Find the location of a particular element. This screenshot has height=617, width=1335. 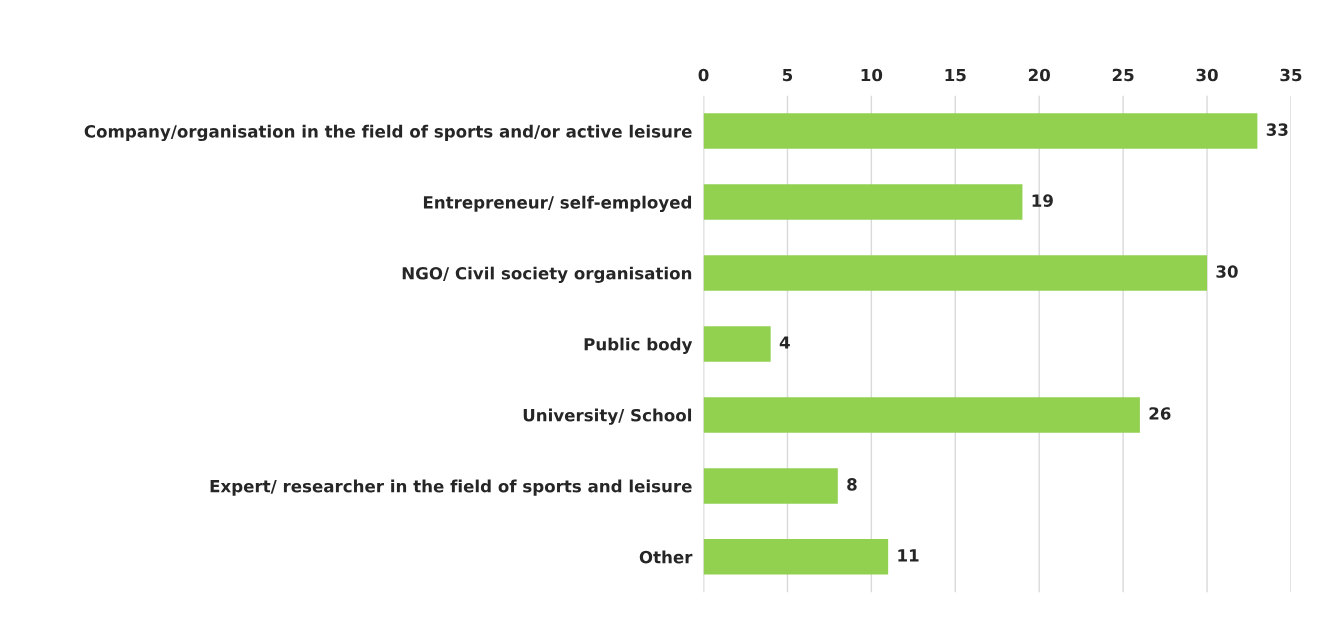

data-label: 30 is located at coordinates (1227, 271).